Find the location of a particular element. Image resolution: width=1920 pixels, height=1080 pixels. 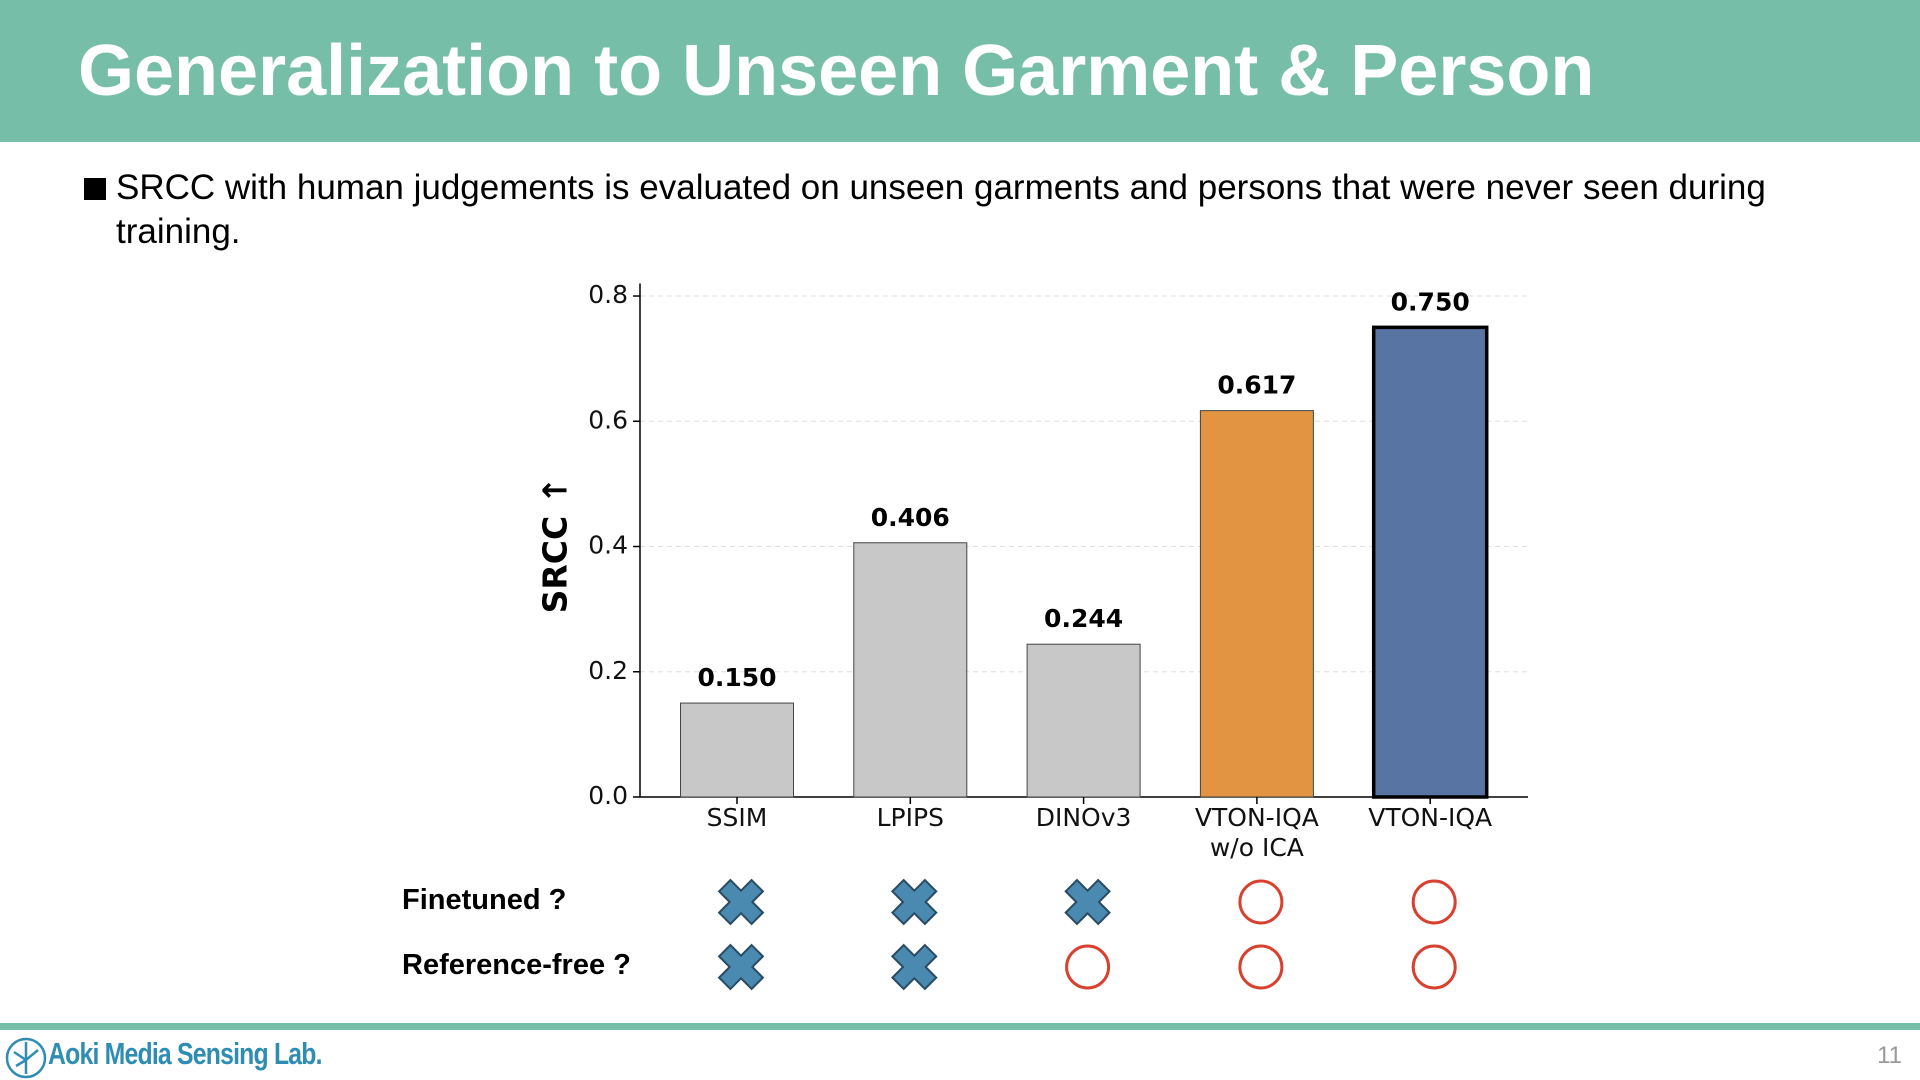

lab-name: Aoki Media Sensing Lab. is located at coordinates (185, 1053).